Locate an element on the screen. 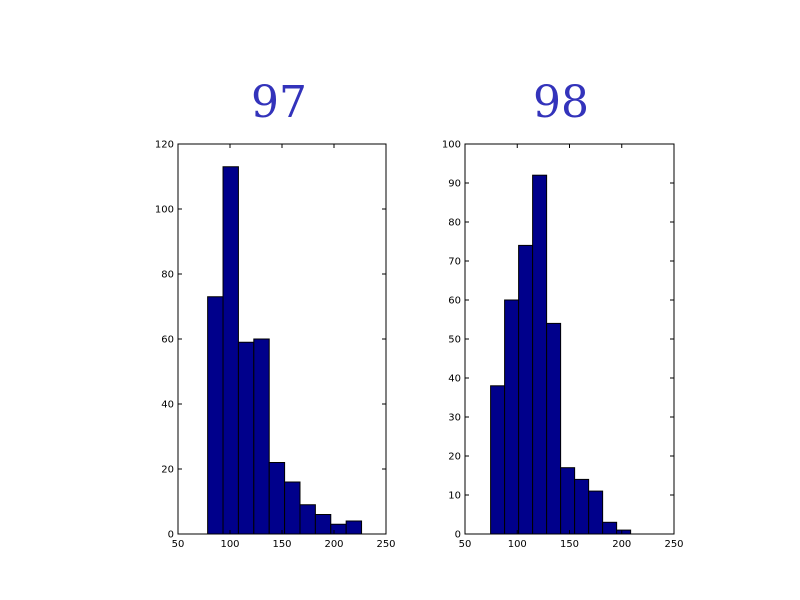  chart-title: 97 is located at coordinates (279, 102).